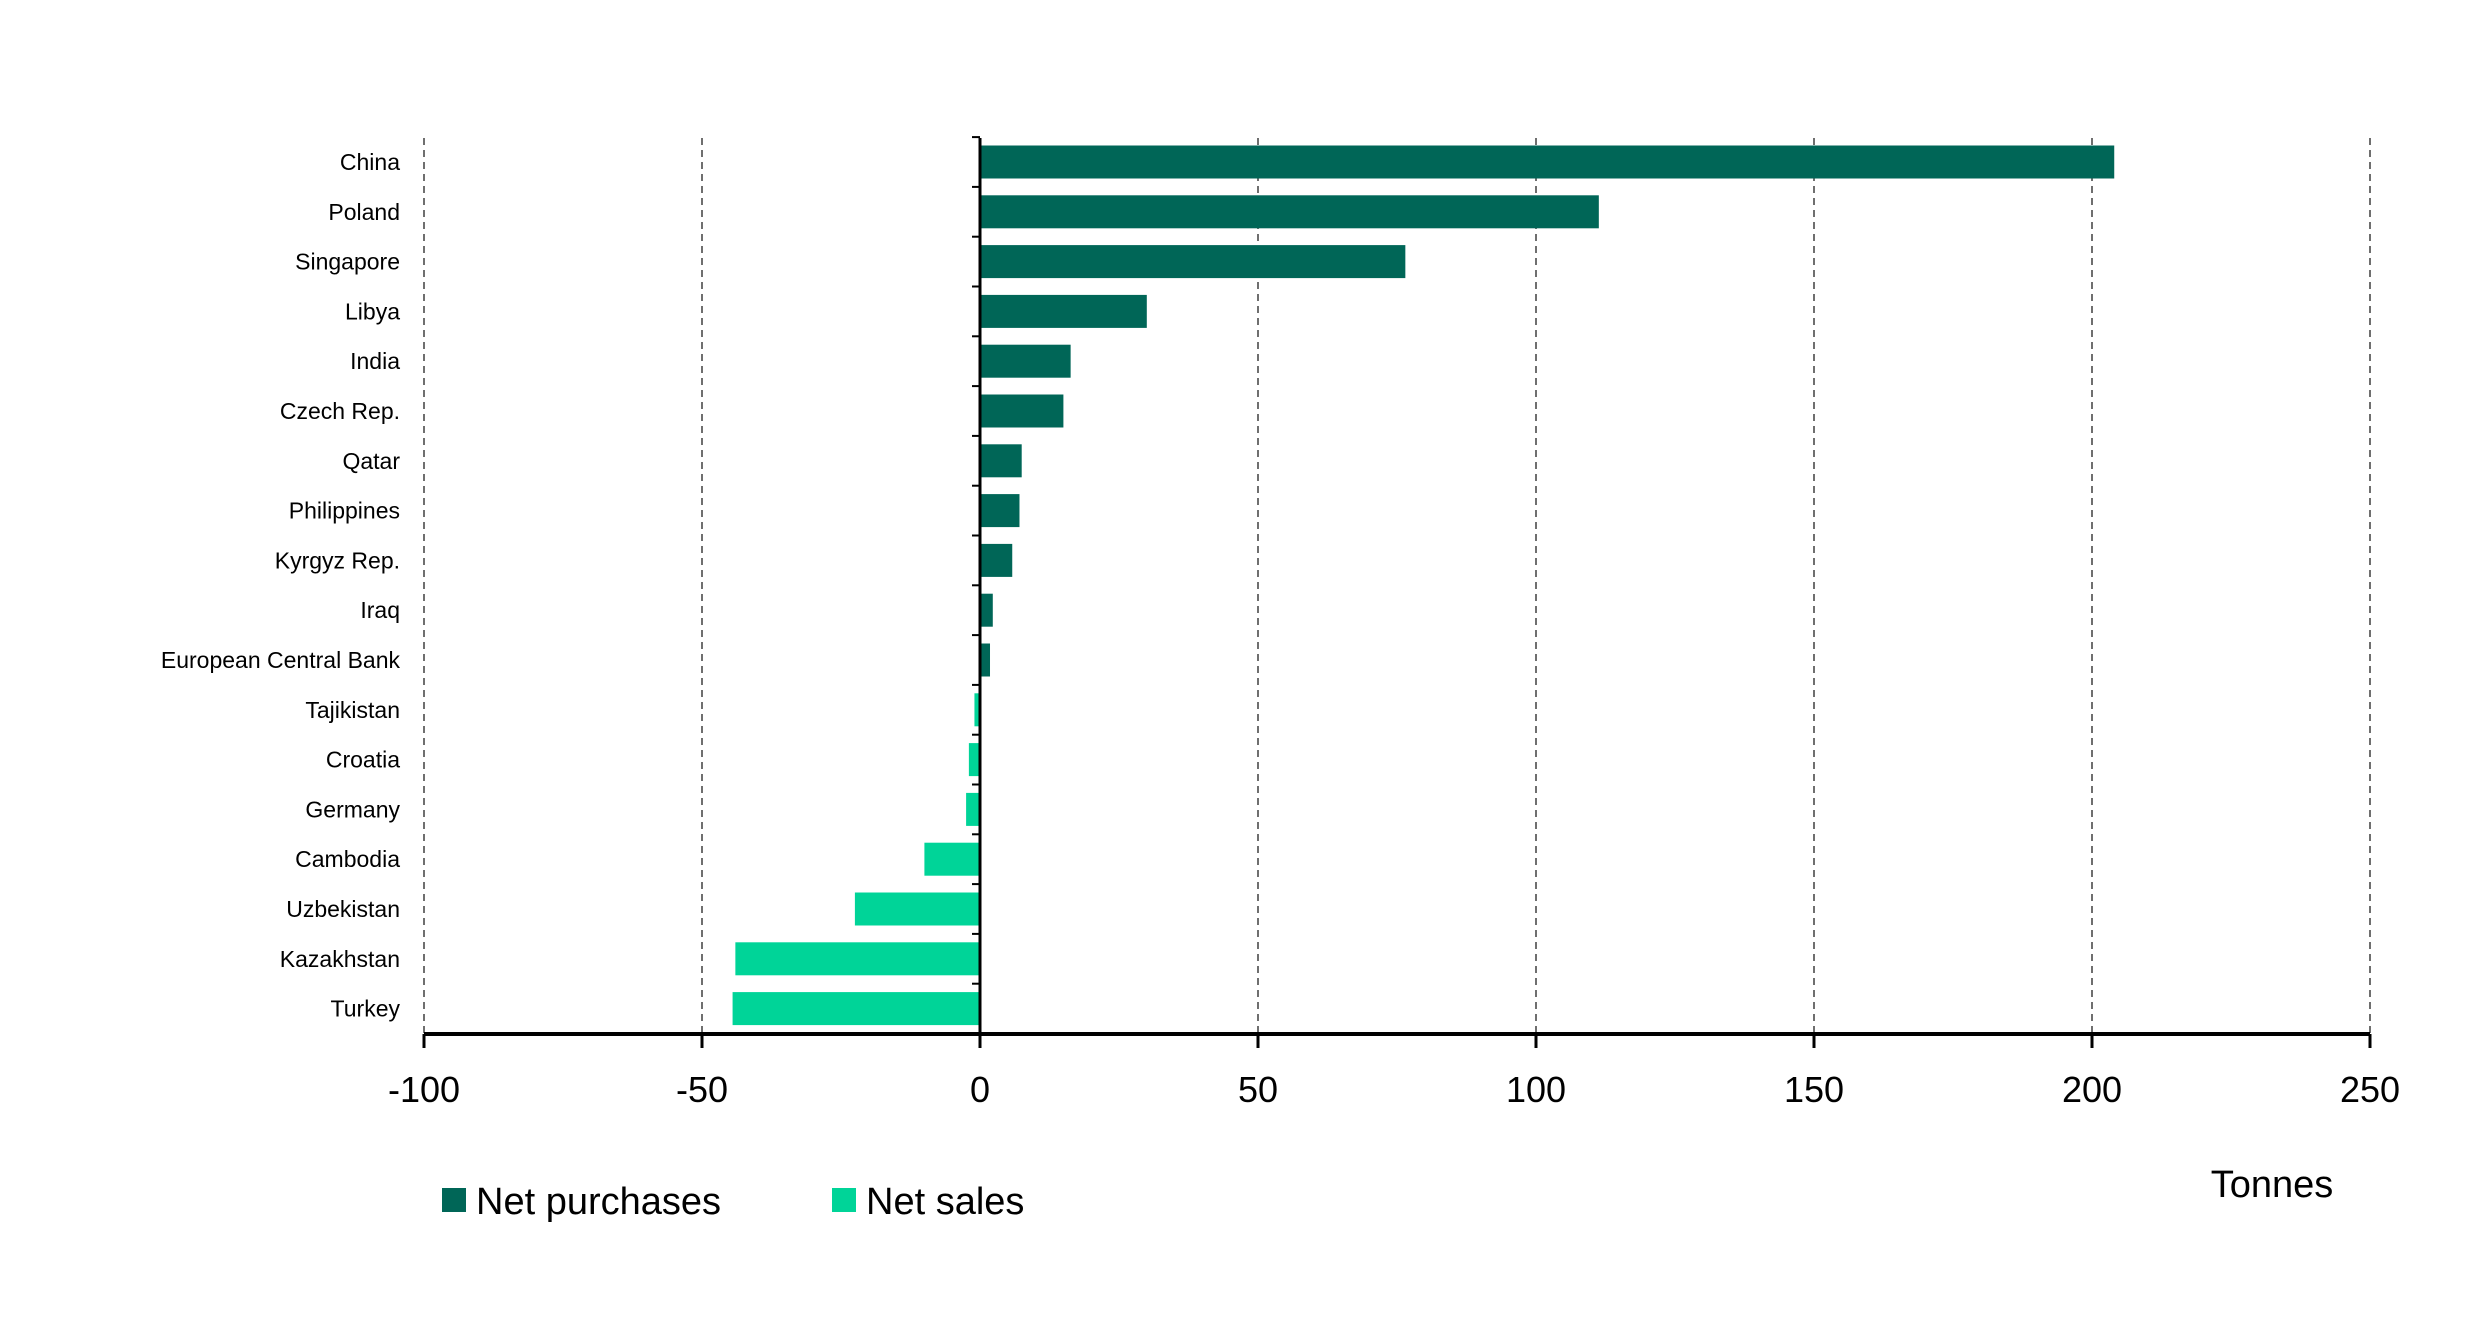 Image resolution: width=2470 pixels, height=1334 pixels. I want to click on bar-european-central-bank, so click(985, 660).